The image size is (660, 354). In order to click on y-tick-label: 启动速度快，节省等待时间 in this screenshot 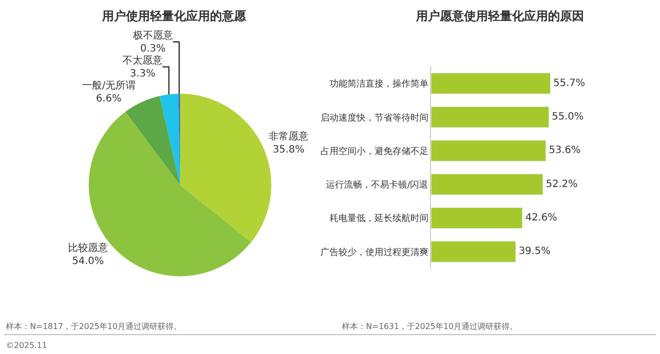, I will do `click(374, 118)`.